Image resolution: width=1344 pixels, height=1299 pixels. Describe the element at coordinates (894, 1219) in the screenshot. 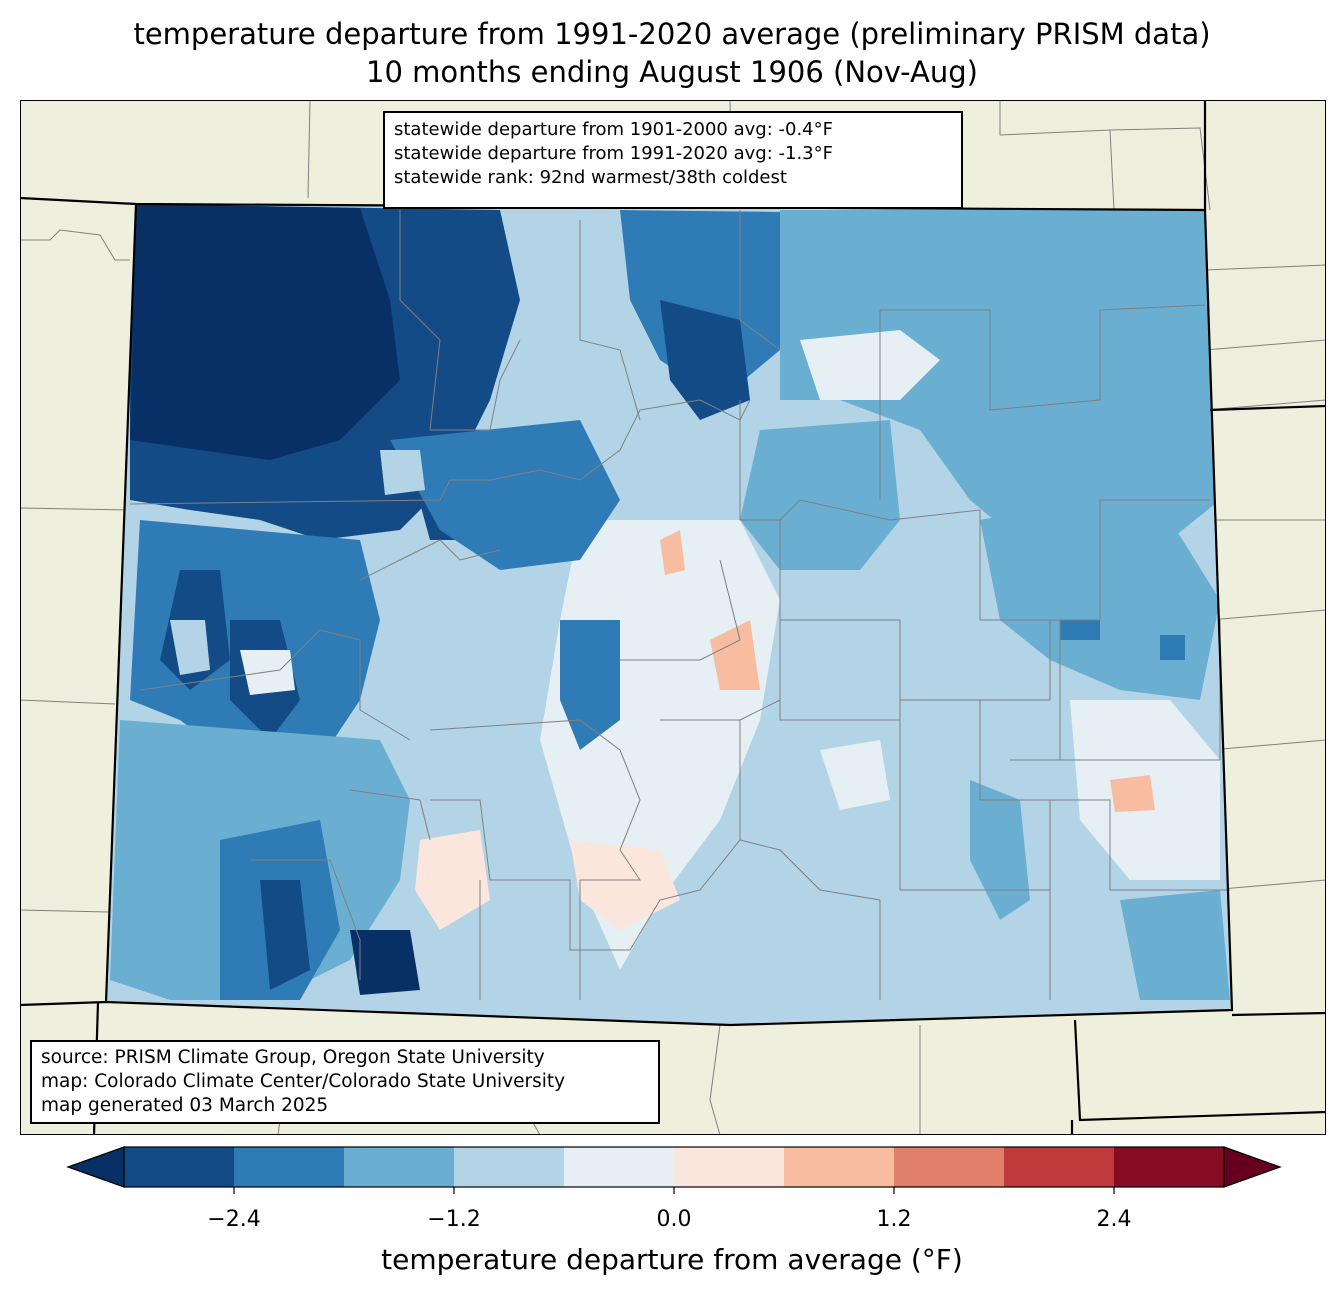

I see `colorbar-tick: 1.2` at that location.